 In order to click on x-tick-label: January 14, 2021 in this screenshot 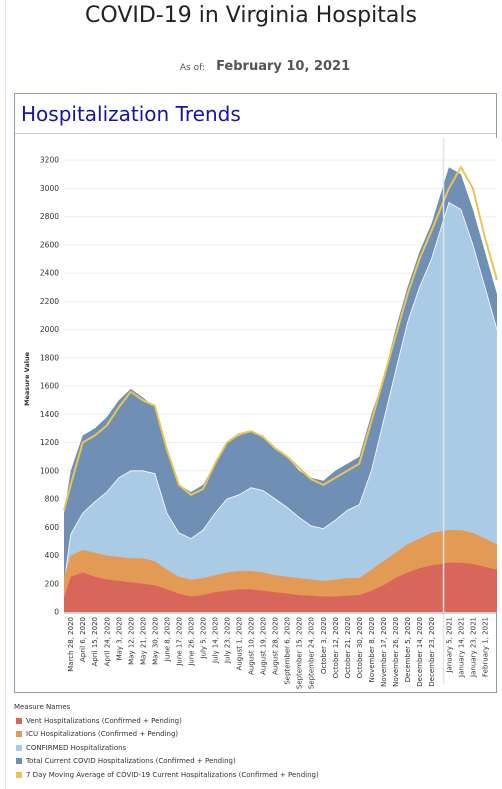, I will do `click(461, 647)`.